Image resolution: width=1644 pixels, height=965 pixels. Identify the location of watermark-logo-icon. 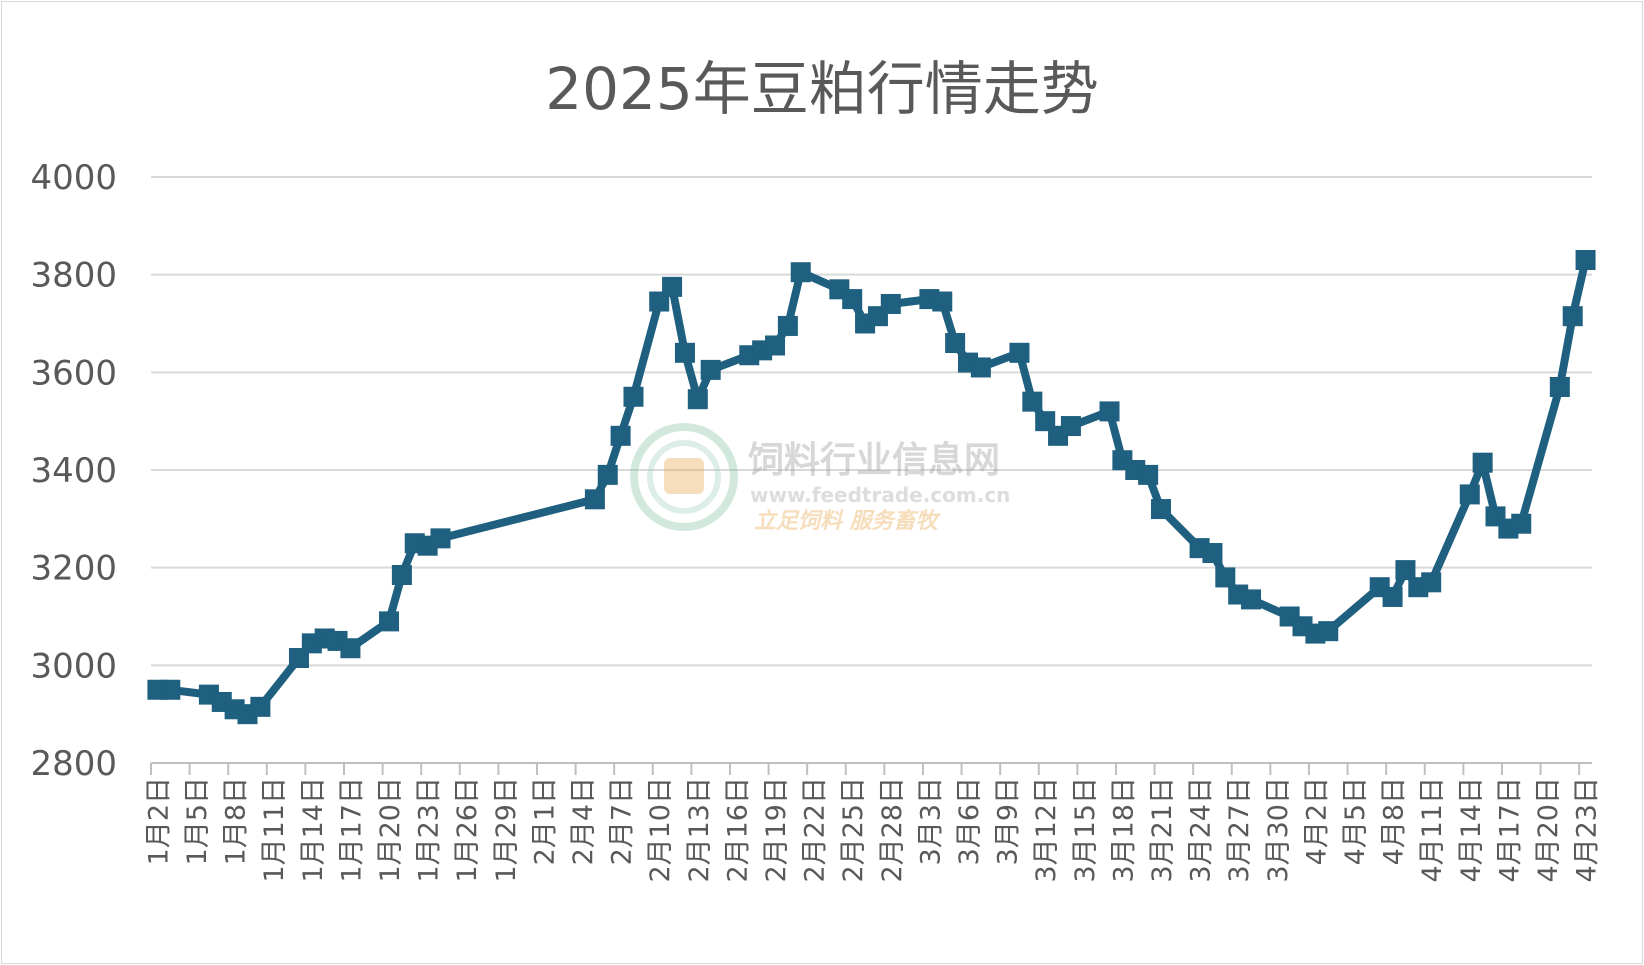
(684, 477).